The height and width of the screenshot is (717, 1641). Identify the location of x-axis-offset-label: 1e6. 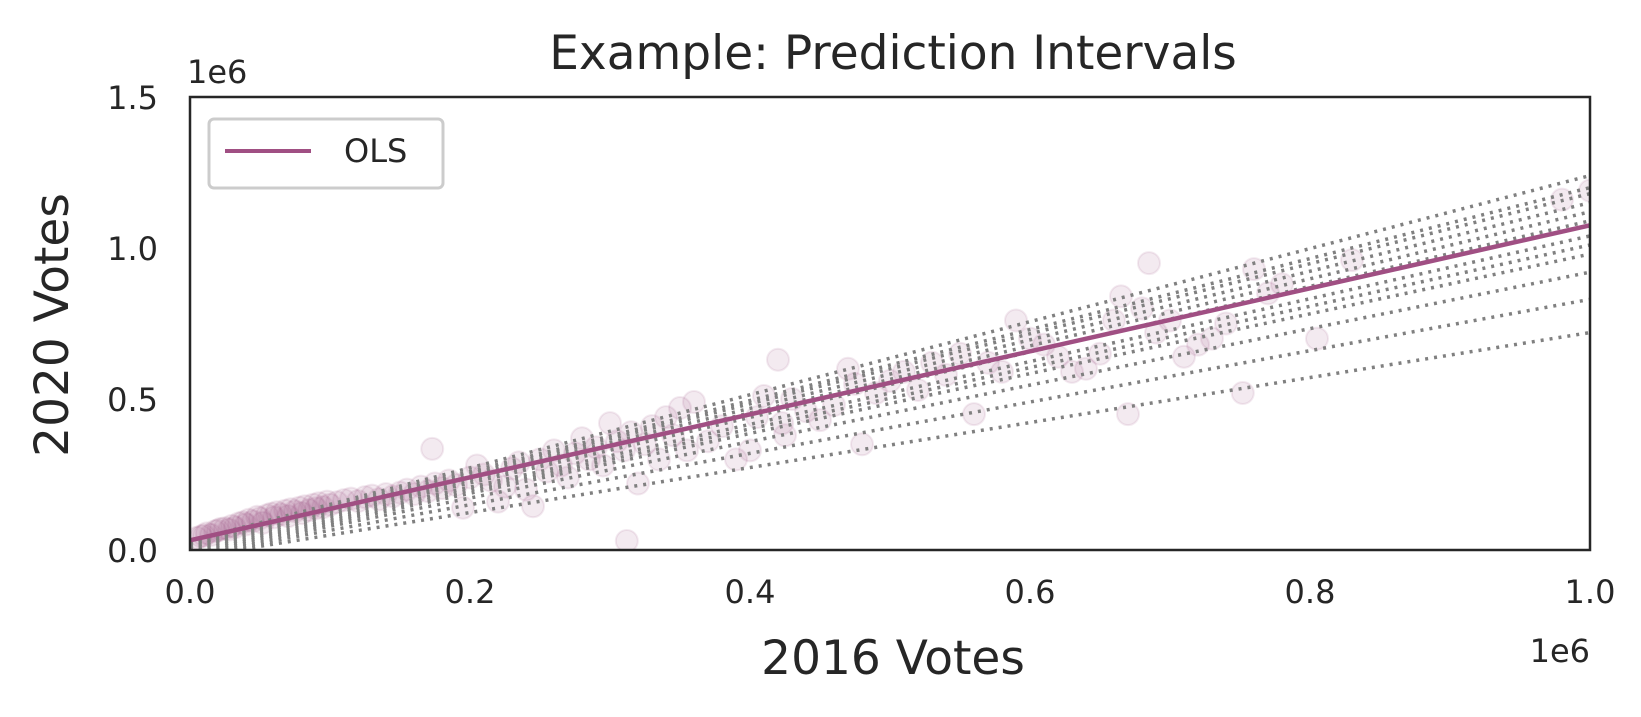
(1560, 651).